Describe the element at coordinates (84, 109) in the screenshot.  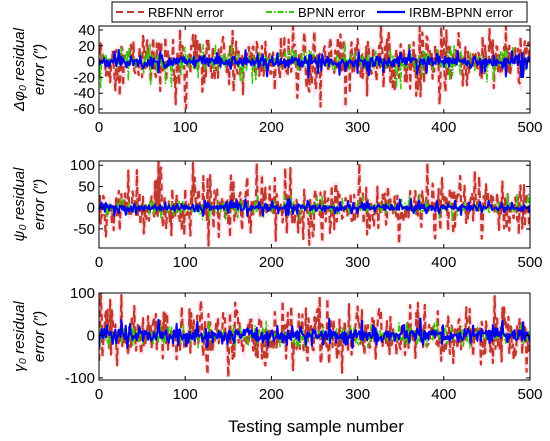
I see `y-tick-label: -60` at that location.